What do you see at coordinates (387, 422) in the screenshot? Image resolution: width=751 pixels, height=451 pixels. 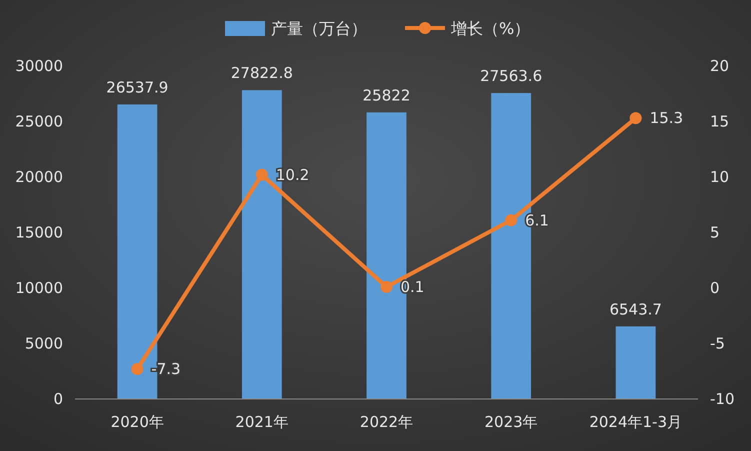 I see `x-tick-label: 2022年` at bounding box center [387, 422].